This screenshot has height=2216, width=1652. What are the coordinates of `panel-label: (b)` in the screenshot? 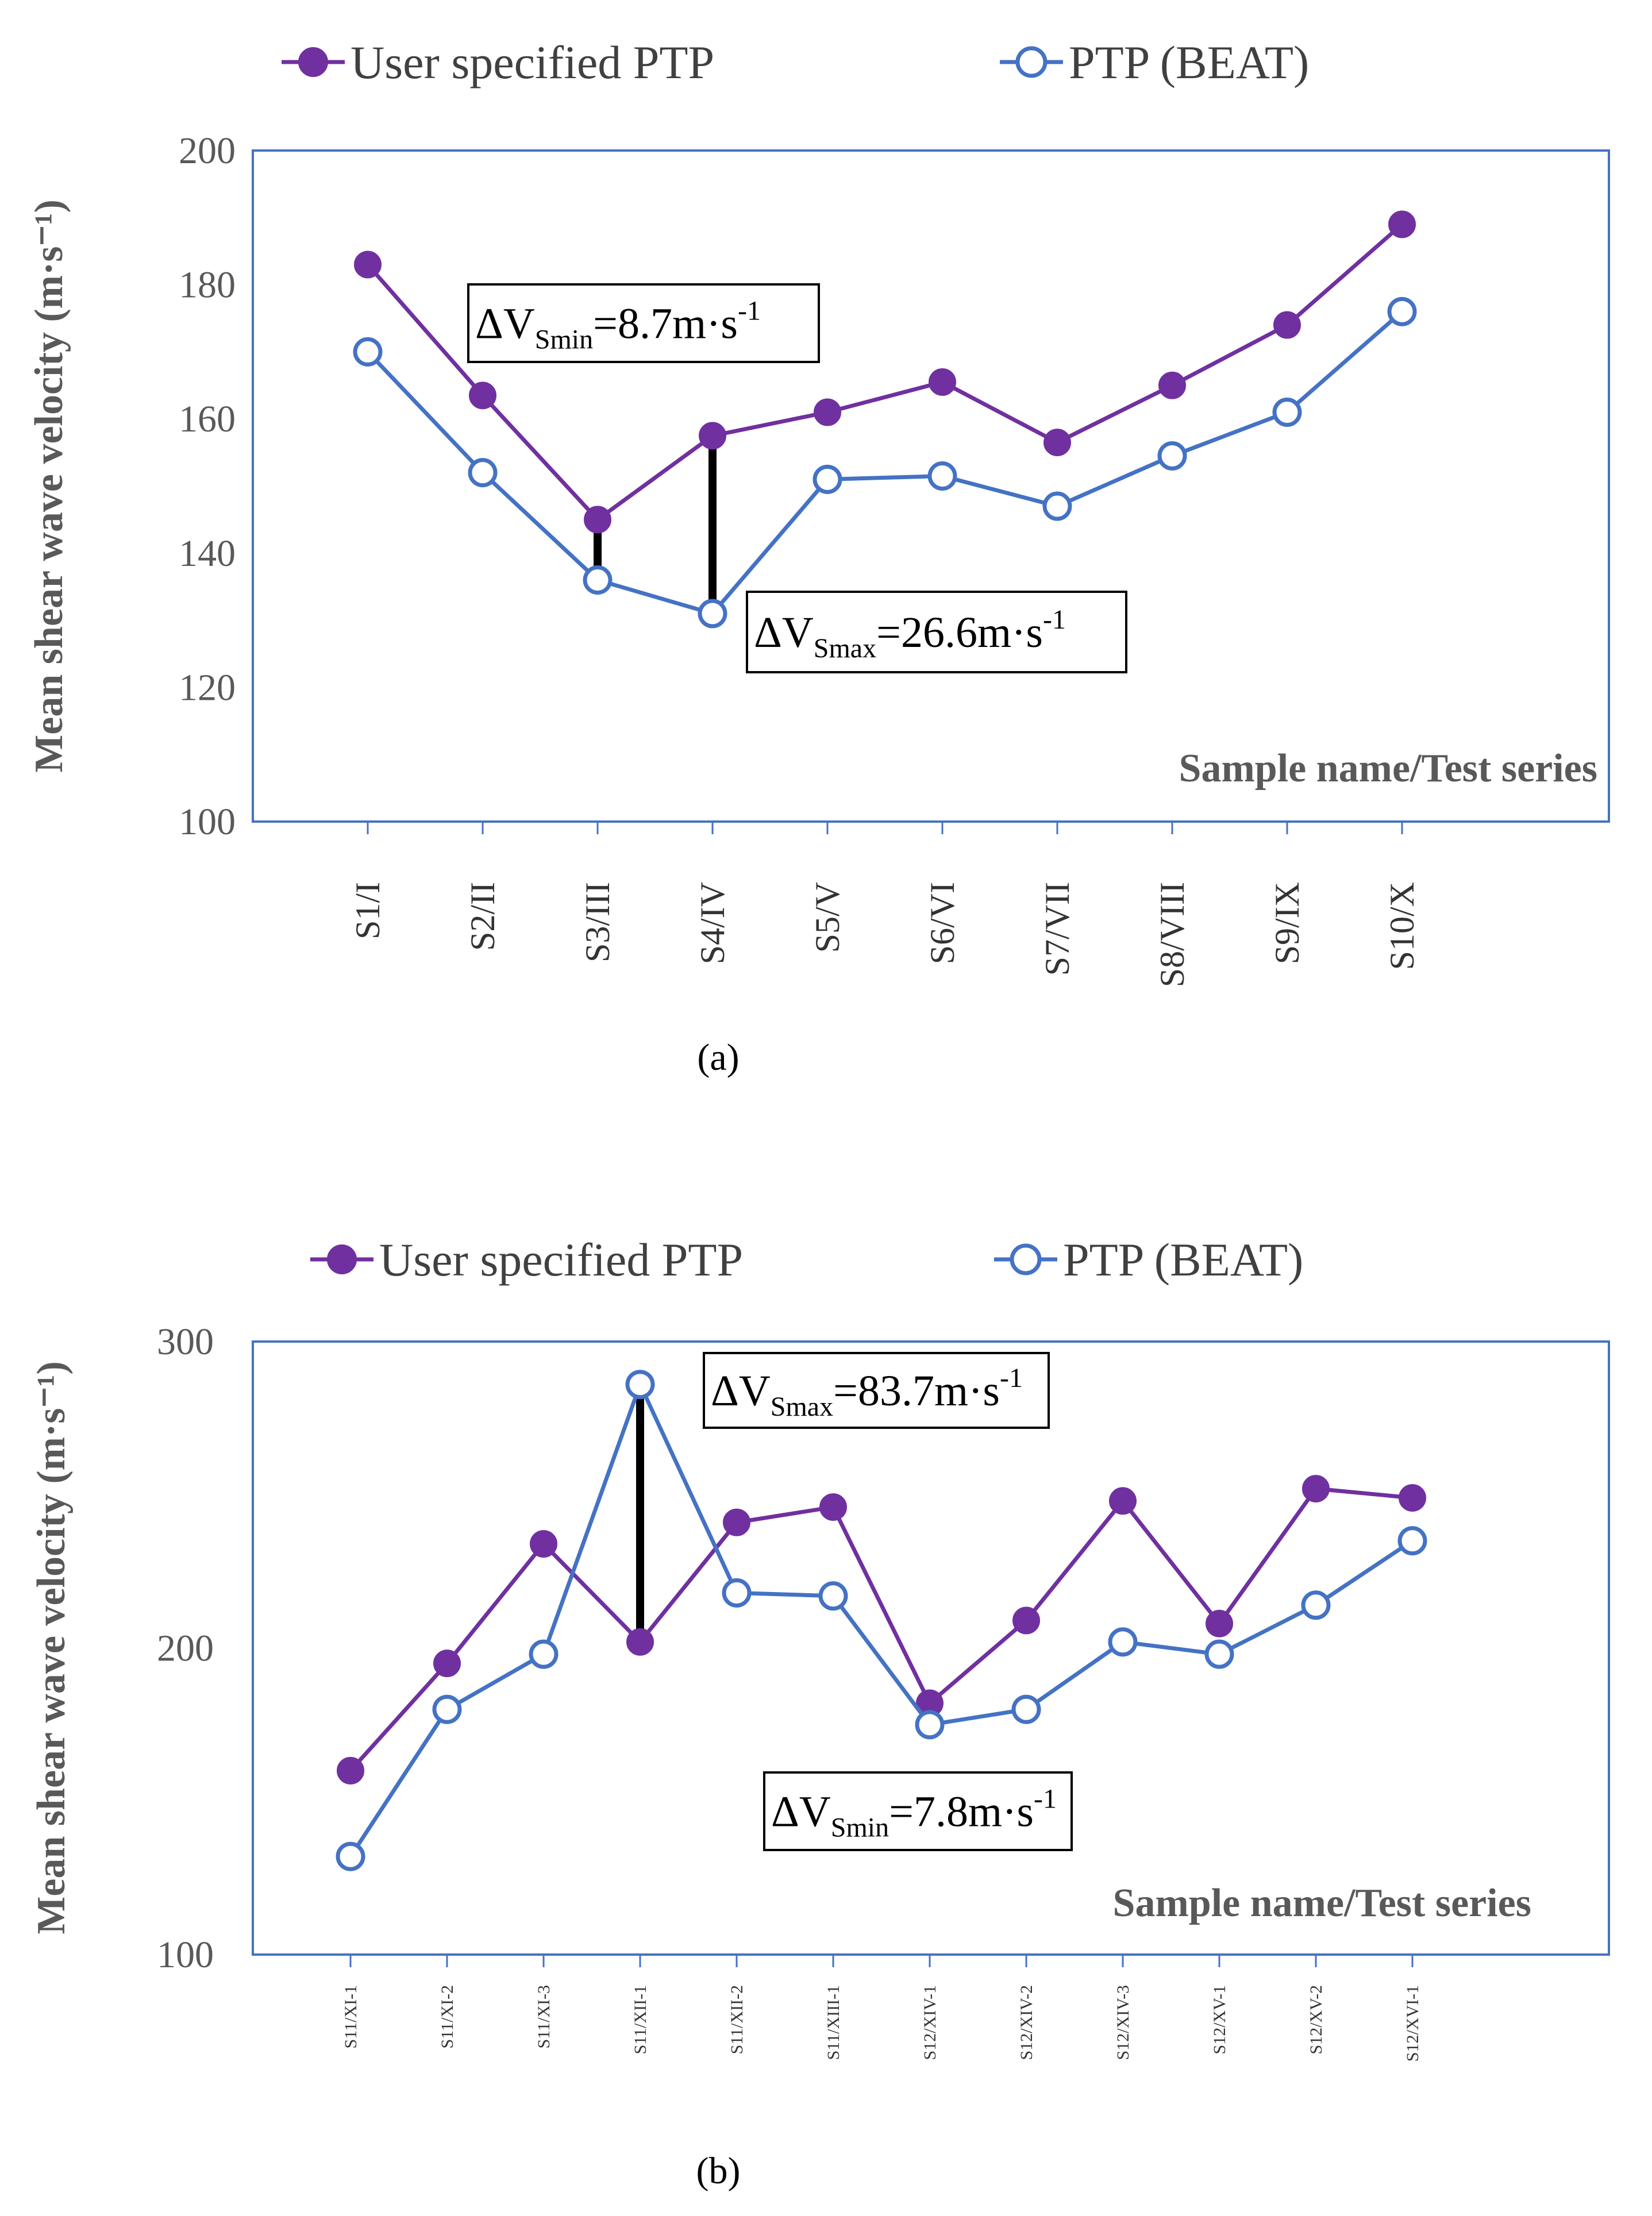 It's located at (718, 2171).